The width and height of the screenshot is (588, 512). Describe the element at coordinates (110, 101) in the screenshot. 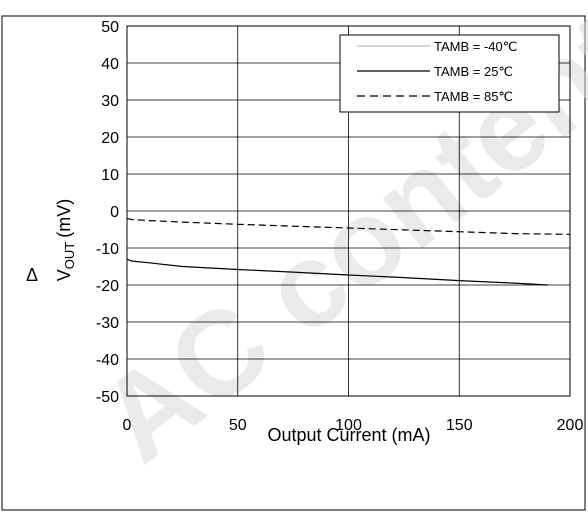

I see `y-tick-label: 30` at that location.